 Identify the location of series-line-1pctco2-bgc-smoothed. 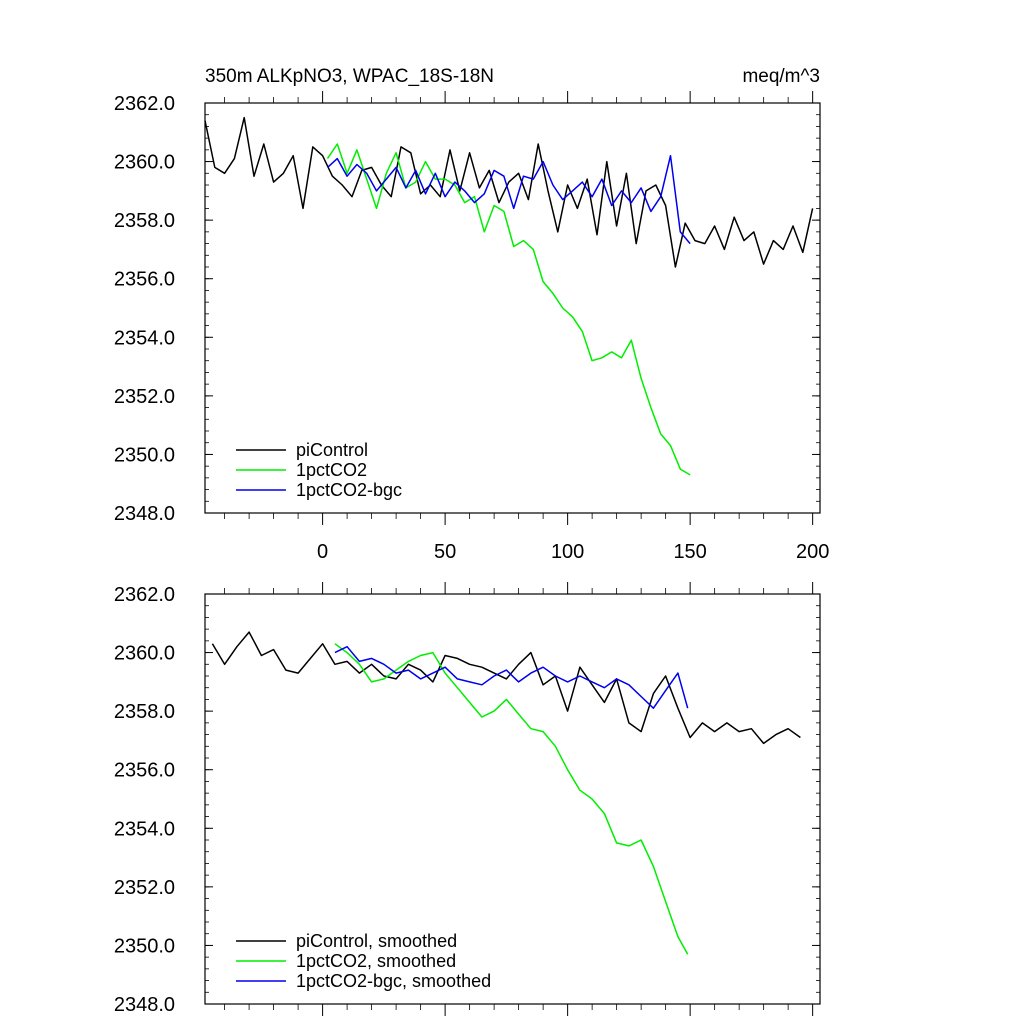
(511, 677).